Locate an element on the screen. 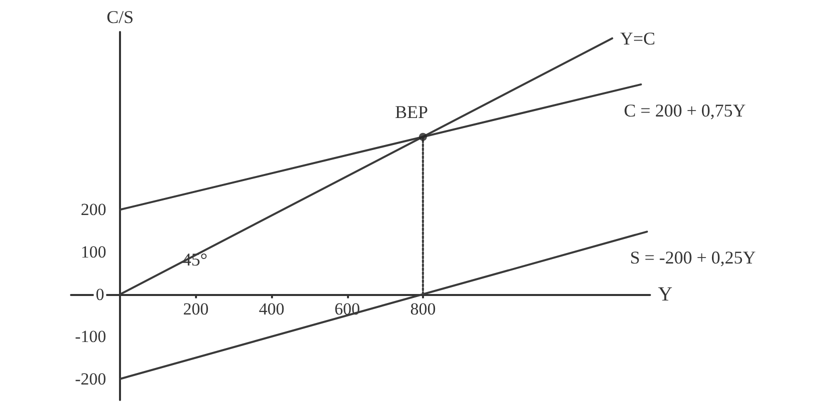 This screenshot has width=822, height=410. y-axis-title: C/S is located at coordinates (120, 17).